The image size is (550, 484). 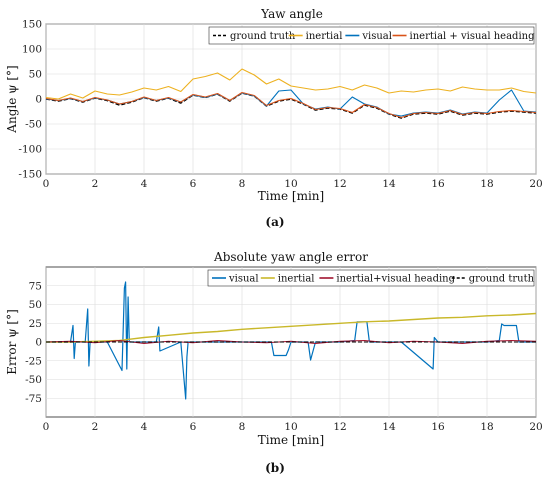 I want to click on chart-b-caption: (b), so click(x=275, y=468).